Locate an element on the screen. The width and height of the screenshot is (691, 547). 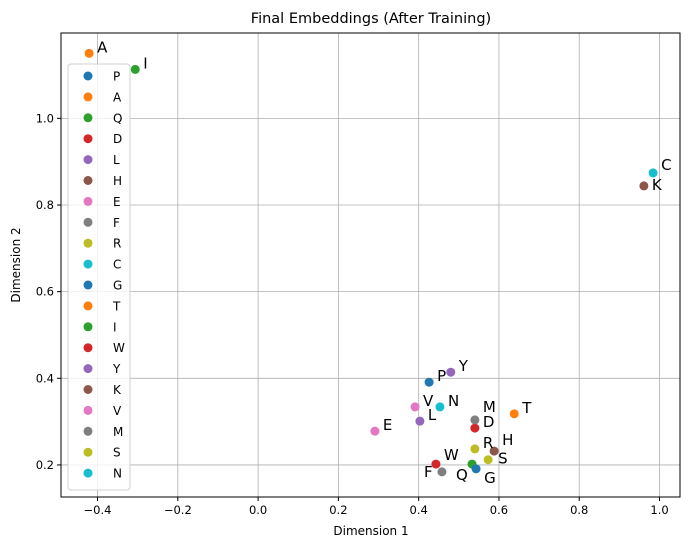
point-H is located at coordinates (494, 451).